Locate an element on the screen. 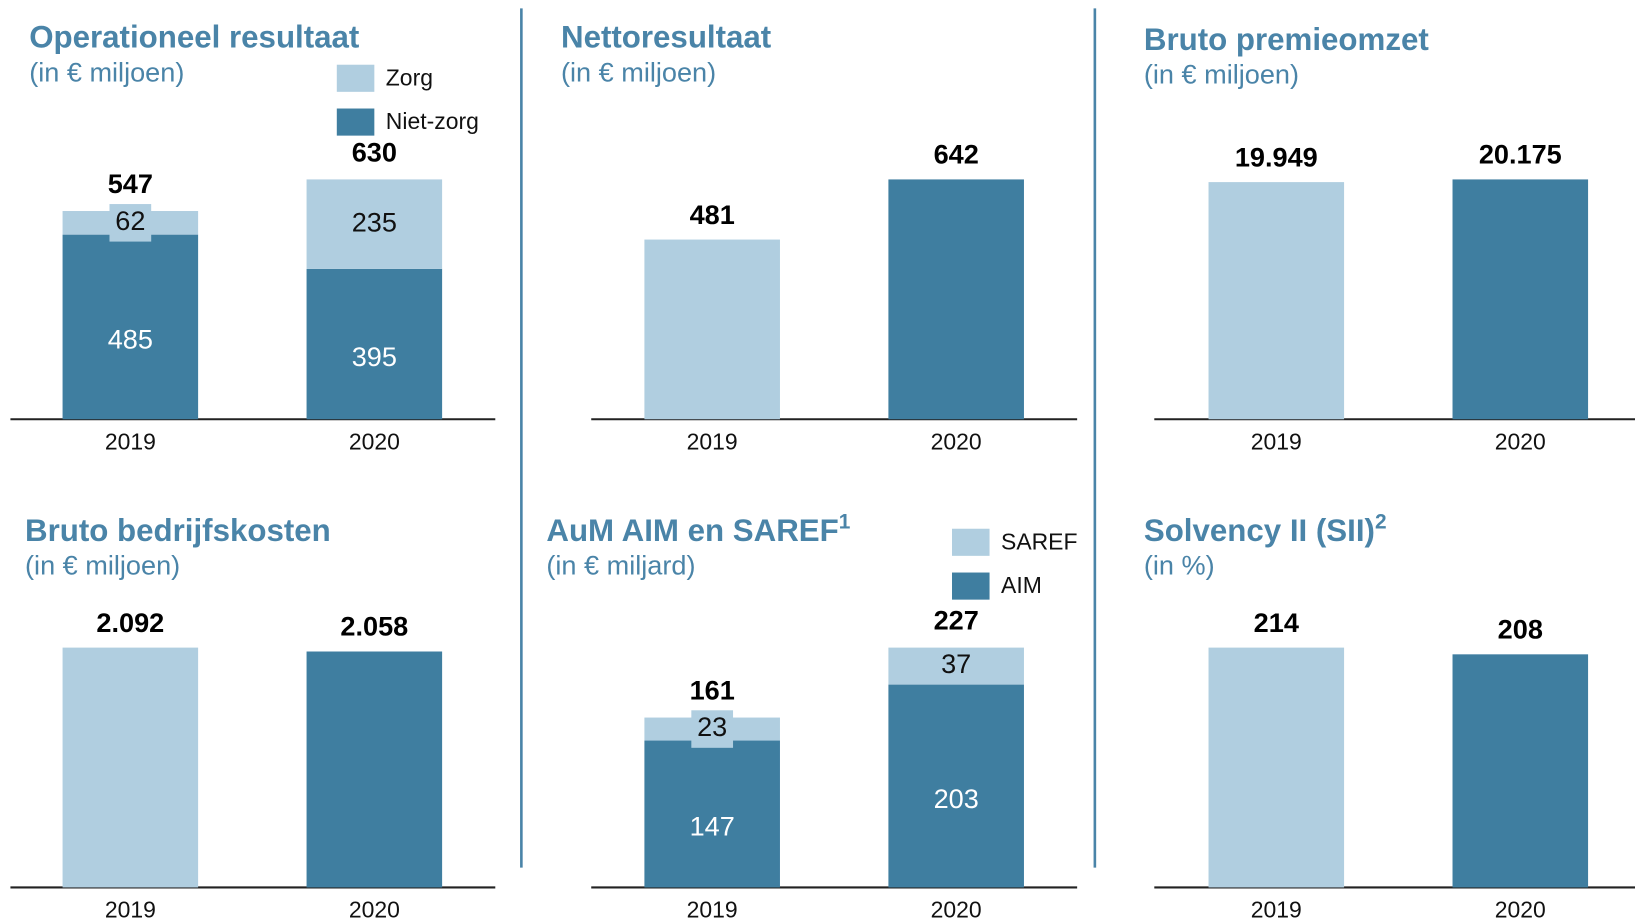 The width and height of the screenshot is (1635, 924). total-label: 227 is located at coordinates (956, 620).